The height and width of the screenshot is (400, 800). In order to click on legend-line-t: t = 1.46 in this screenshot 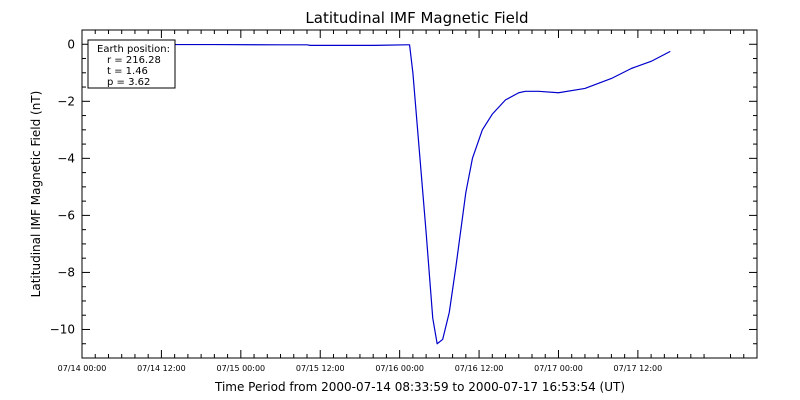, I will do `click(127, 71)`.